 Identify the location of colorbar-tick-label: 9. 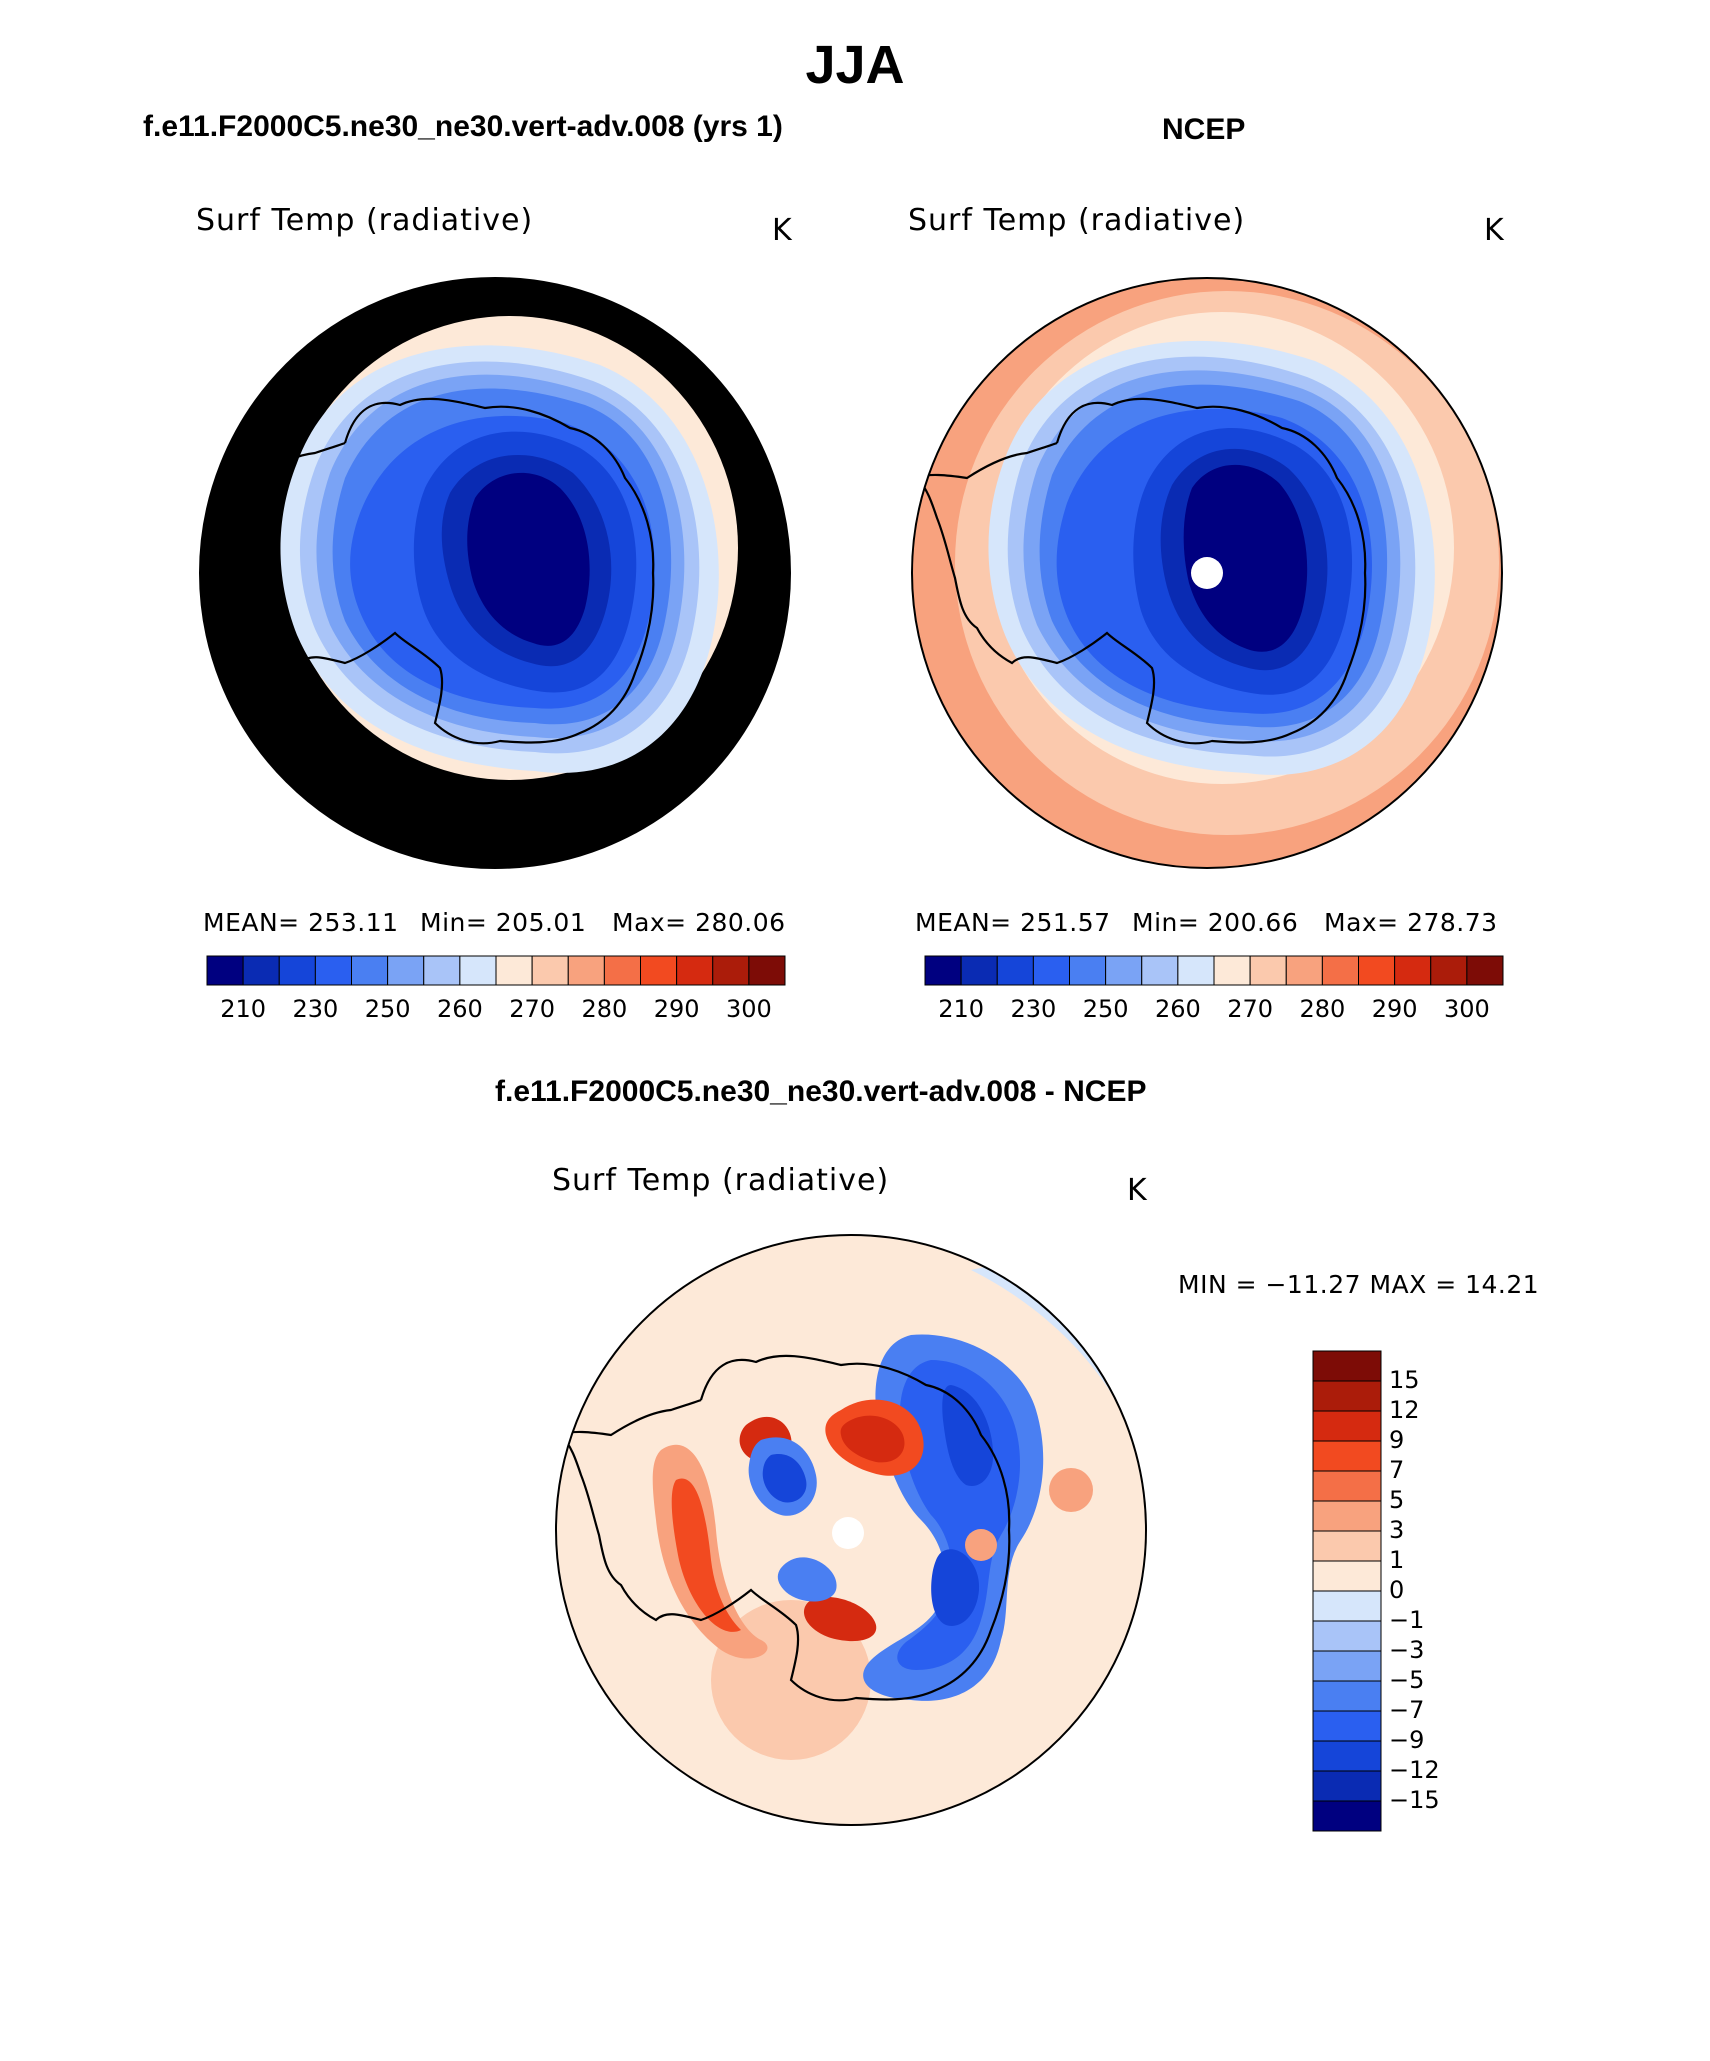
(1397, 1440).